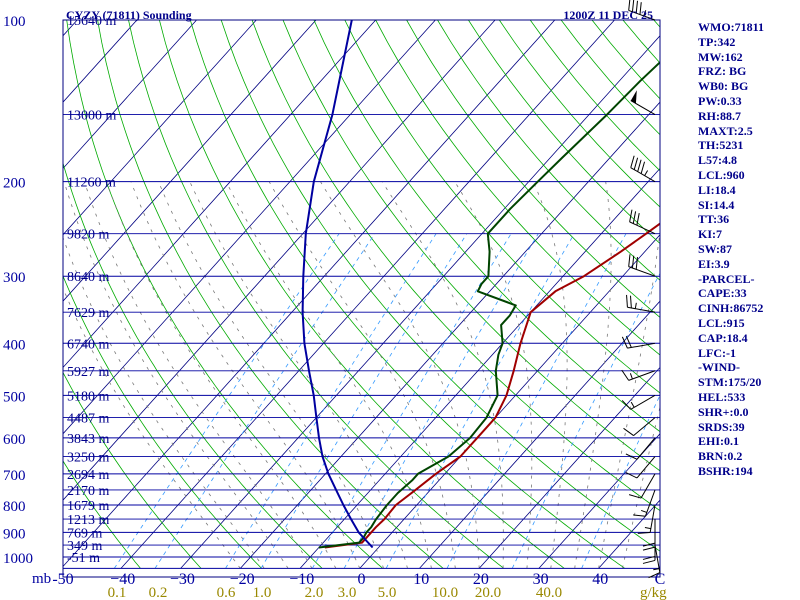 The image size is (800, 600). Describe the element at coordinates (129, 15) in the screenshot. I see `chart-title: CYZY (71811) Sounding` at that location.